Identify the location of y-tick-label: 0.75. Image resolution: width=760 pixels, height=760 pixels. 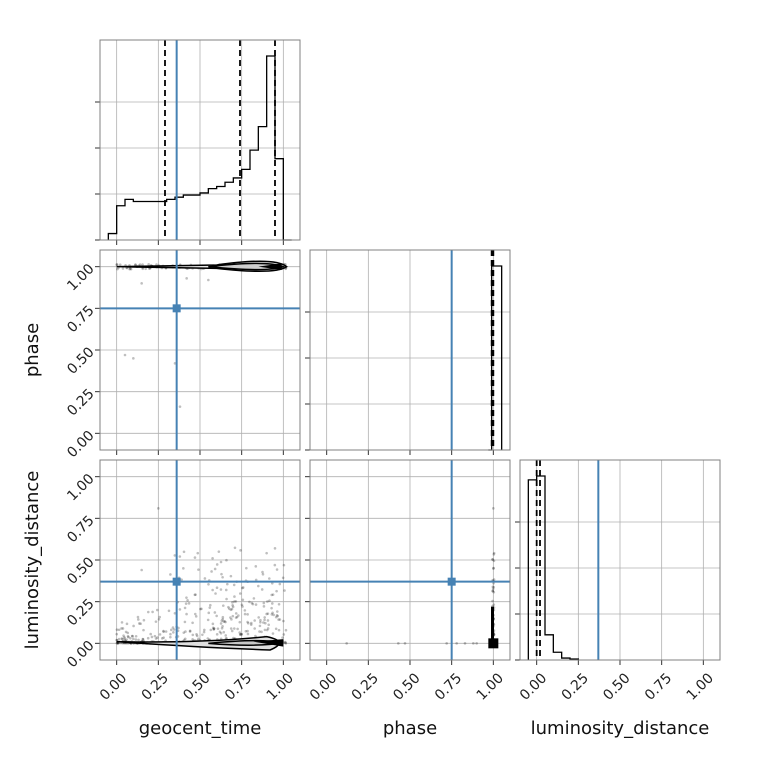
(80, 319).